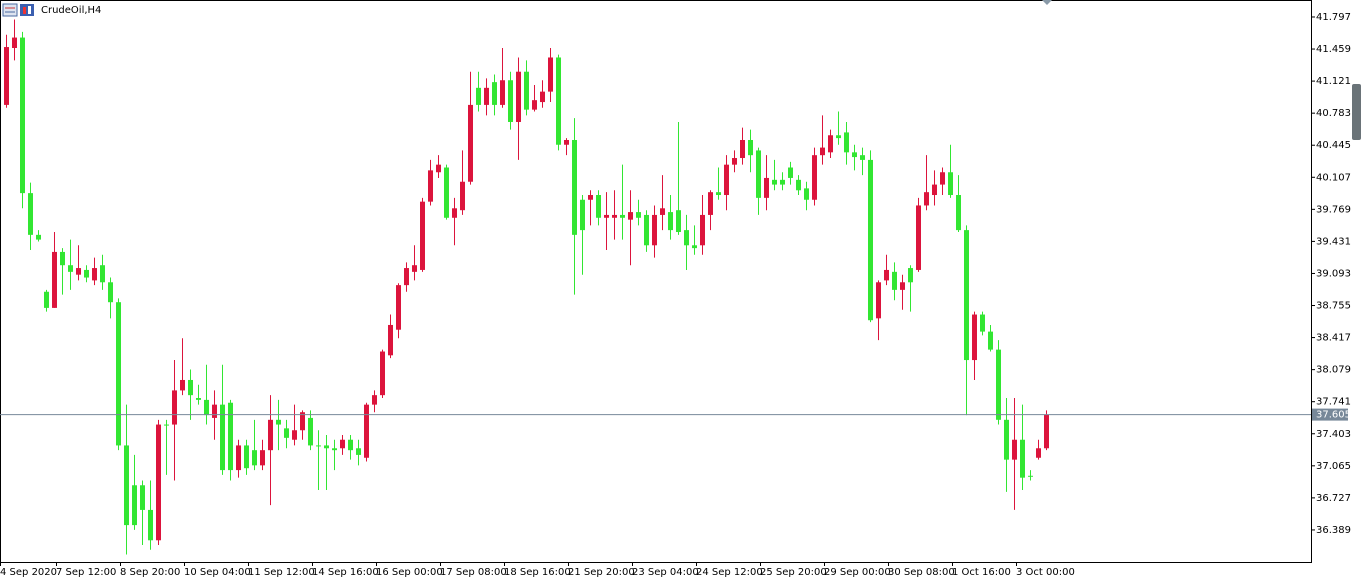  What do you see at coordinates (27, 10) in the screenshot?
I see `icon` at bounding box center [27, 10].